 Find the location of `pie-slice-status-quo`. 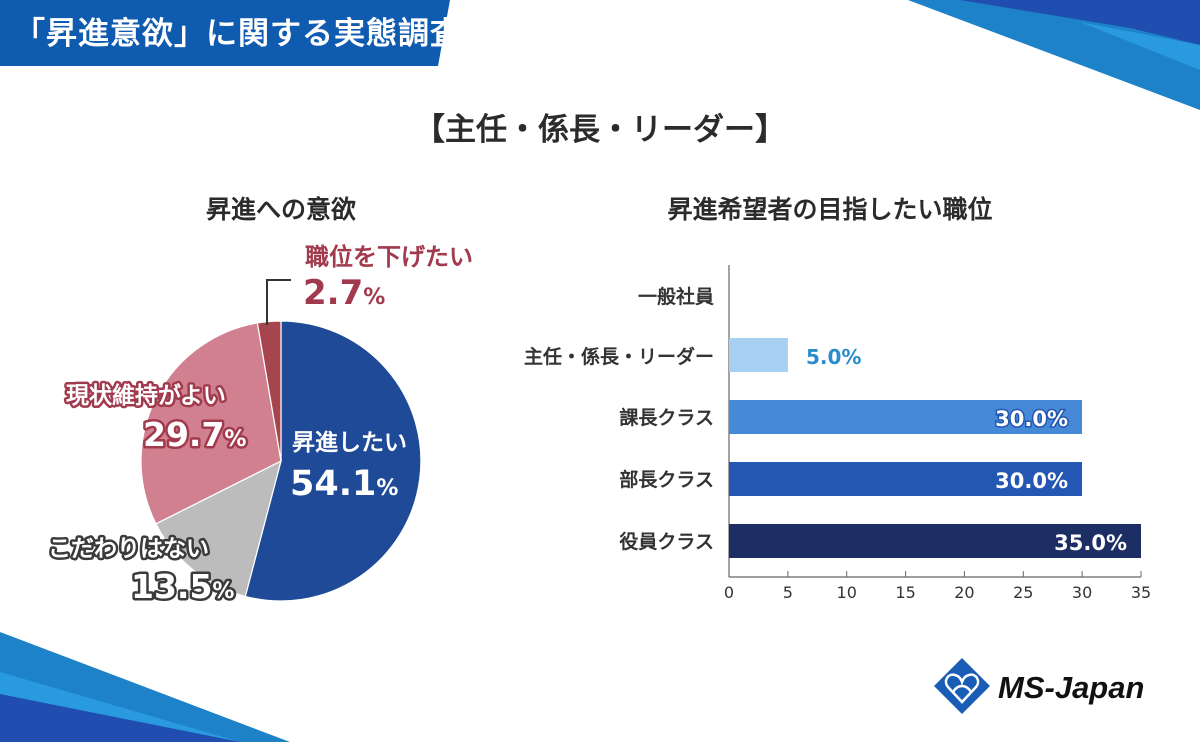

pie-slice-status-quo is located at coordinates (211, 423).